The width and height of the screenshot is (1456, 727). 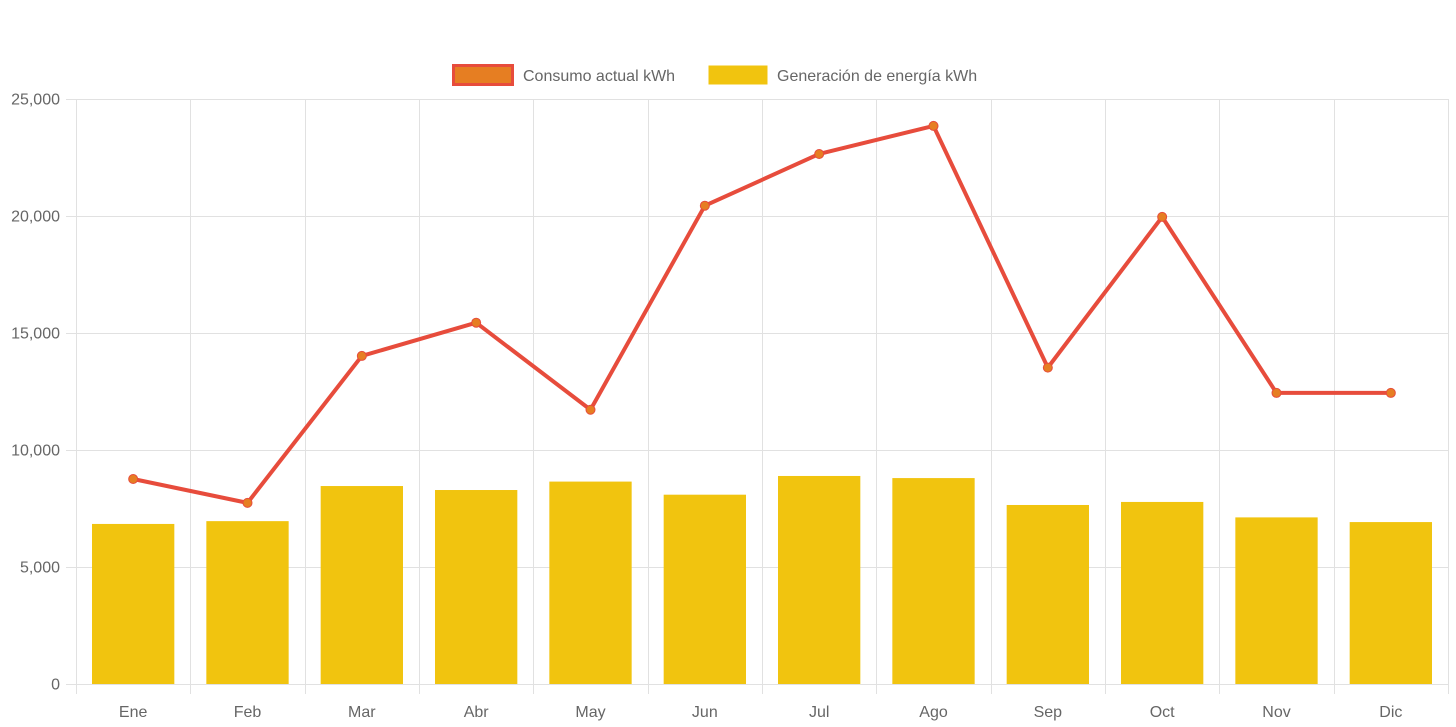 I want to click on y-tick-label: 20,000, so click(x=35, y=217).